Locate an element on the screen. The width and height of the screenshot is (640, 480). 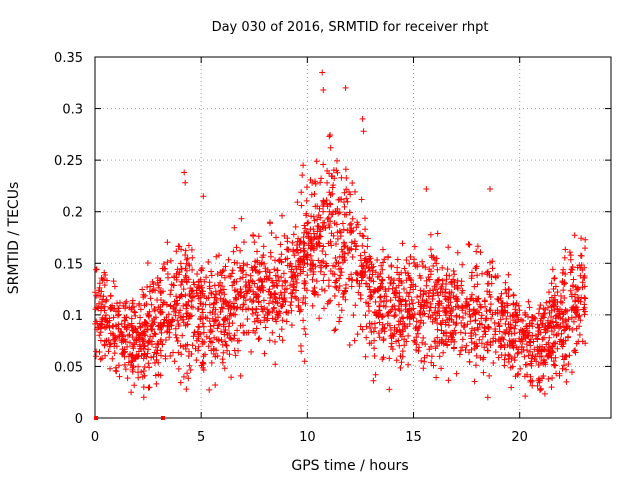
y-tick-label: 0.15 is located at coordinates (68, 264).